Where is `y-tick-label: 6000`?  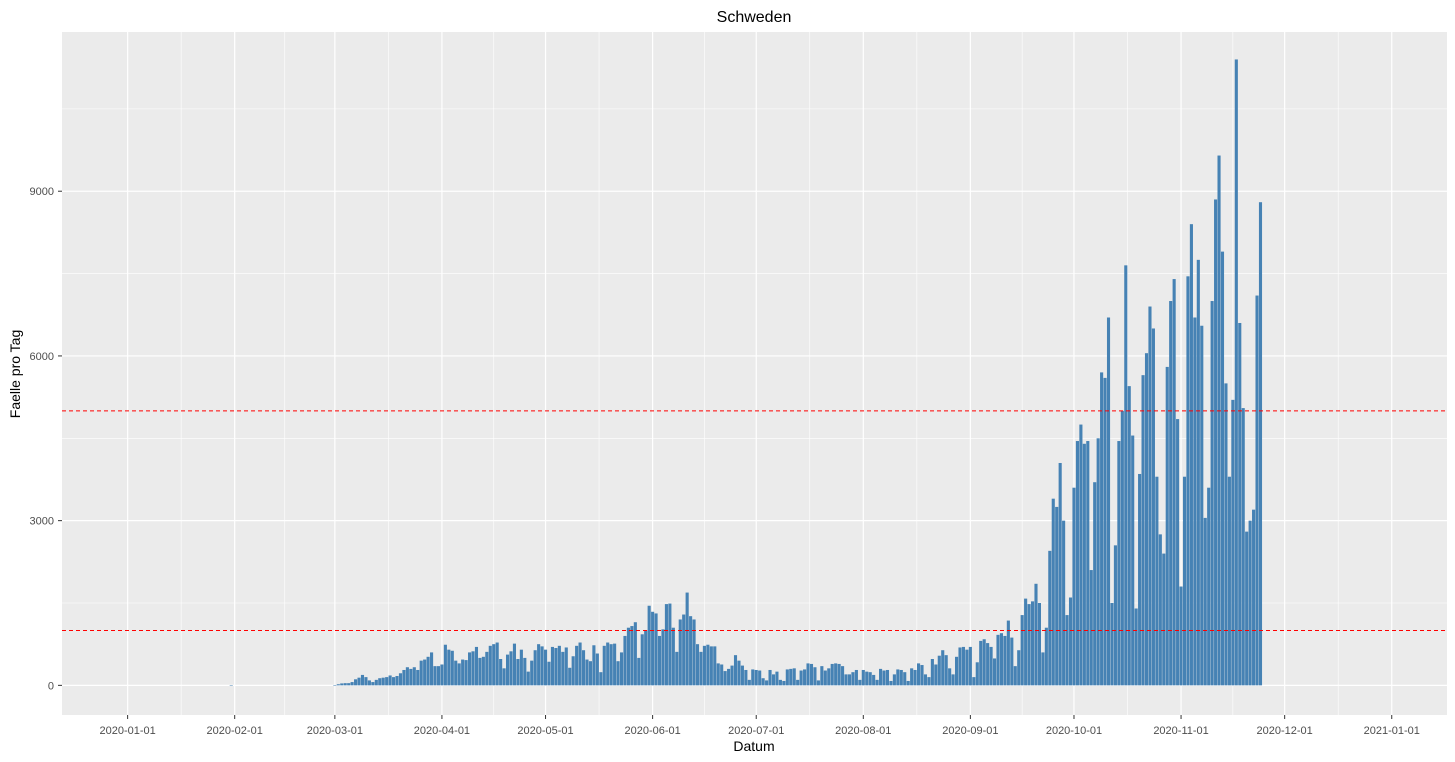
y-tick-label: 6000 is located at coordinates (42, 357).